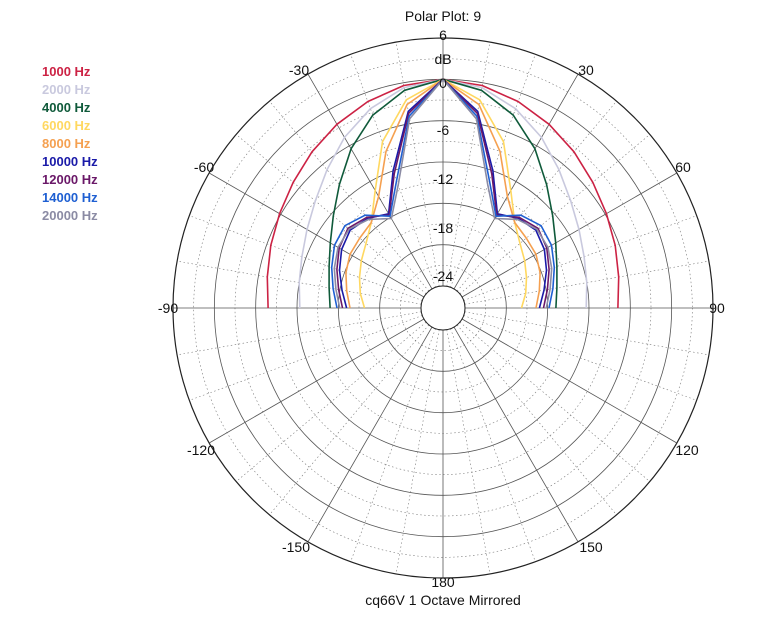 The image size is (765, 622). What do you see at coordinates (443, 130) in the screenshot?
I see `radial-tick-label: -6` at bounding box center [443, 130].